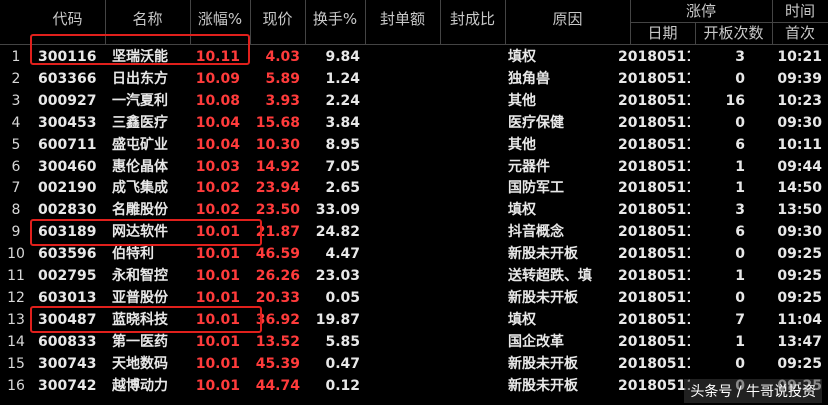 This screenshot has height=405, width=828. I want to click on table-cell: 16, so click(735, 100).